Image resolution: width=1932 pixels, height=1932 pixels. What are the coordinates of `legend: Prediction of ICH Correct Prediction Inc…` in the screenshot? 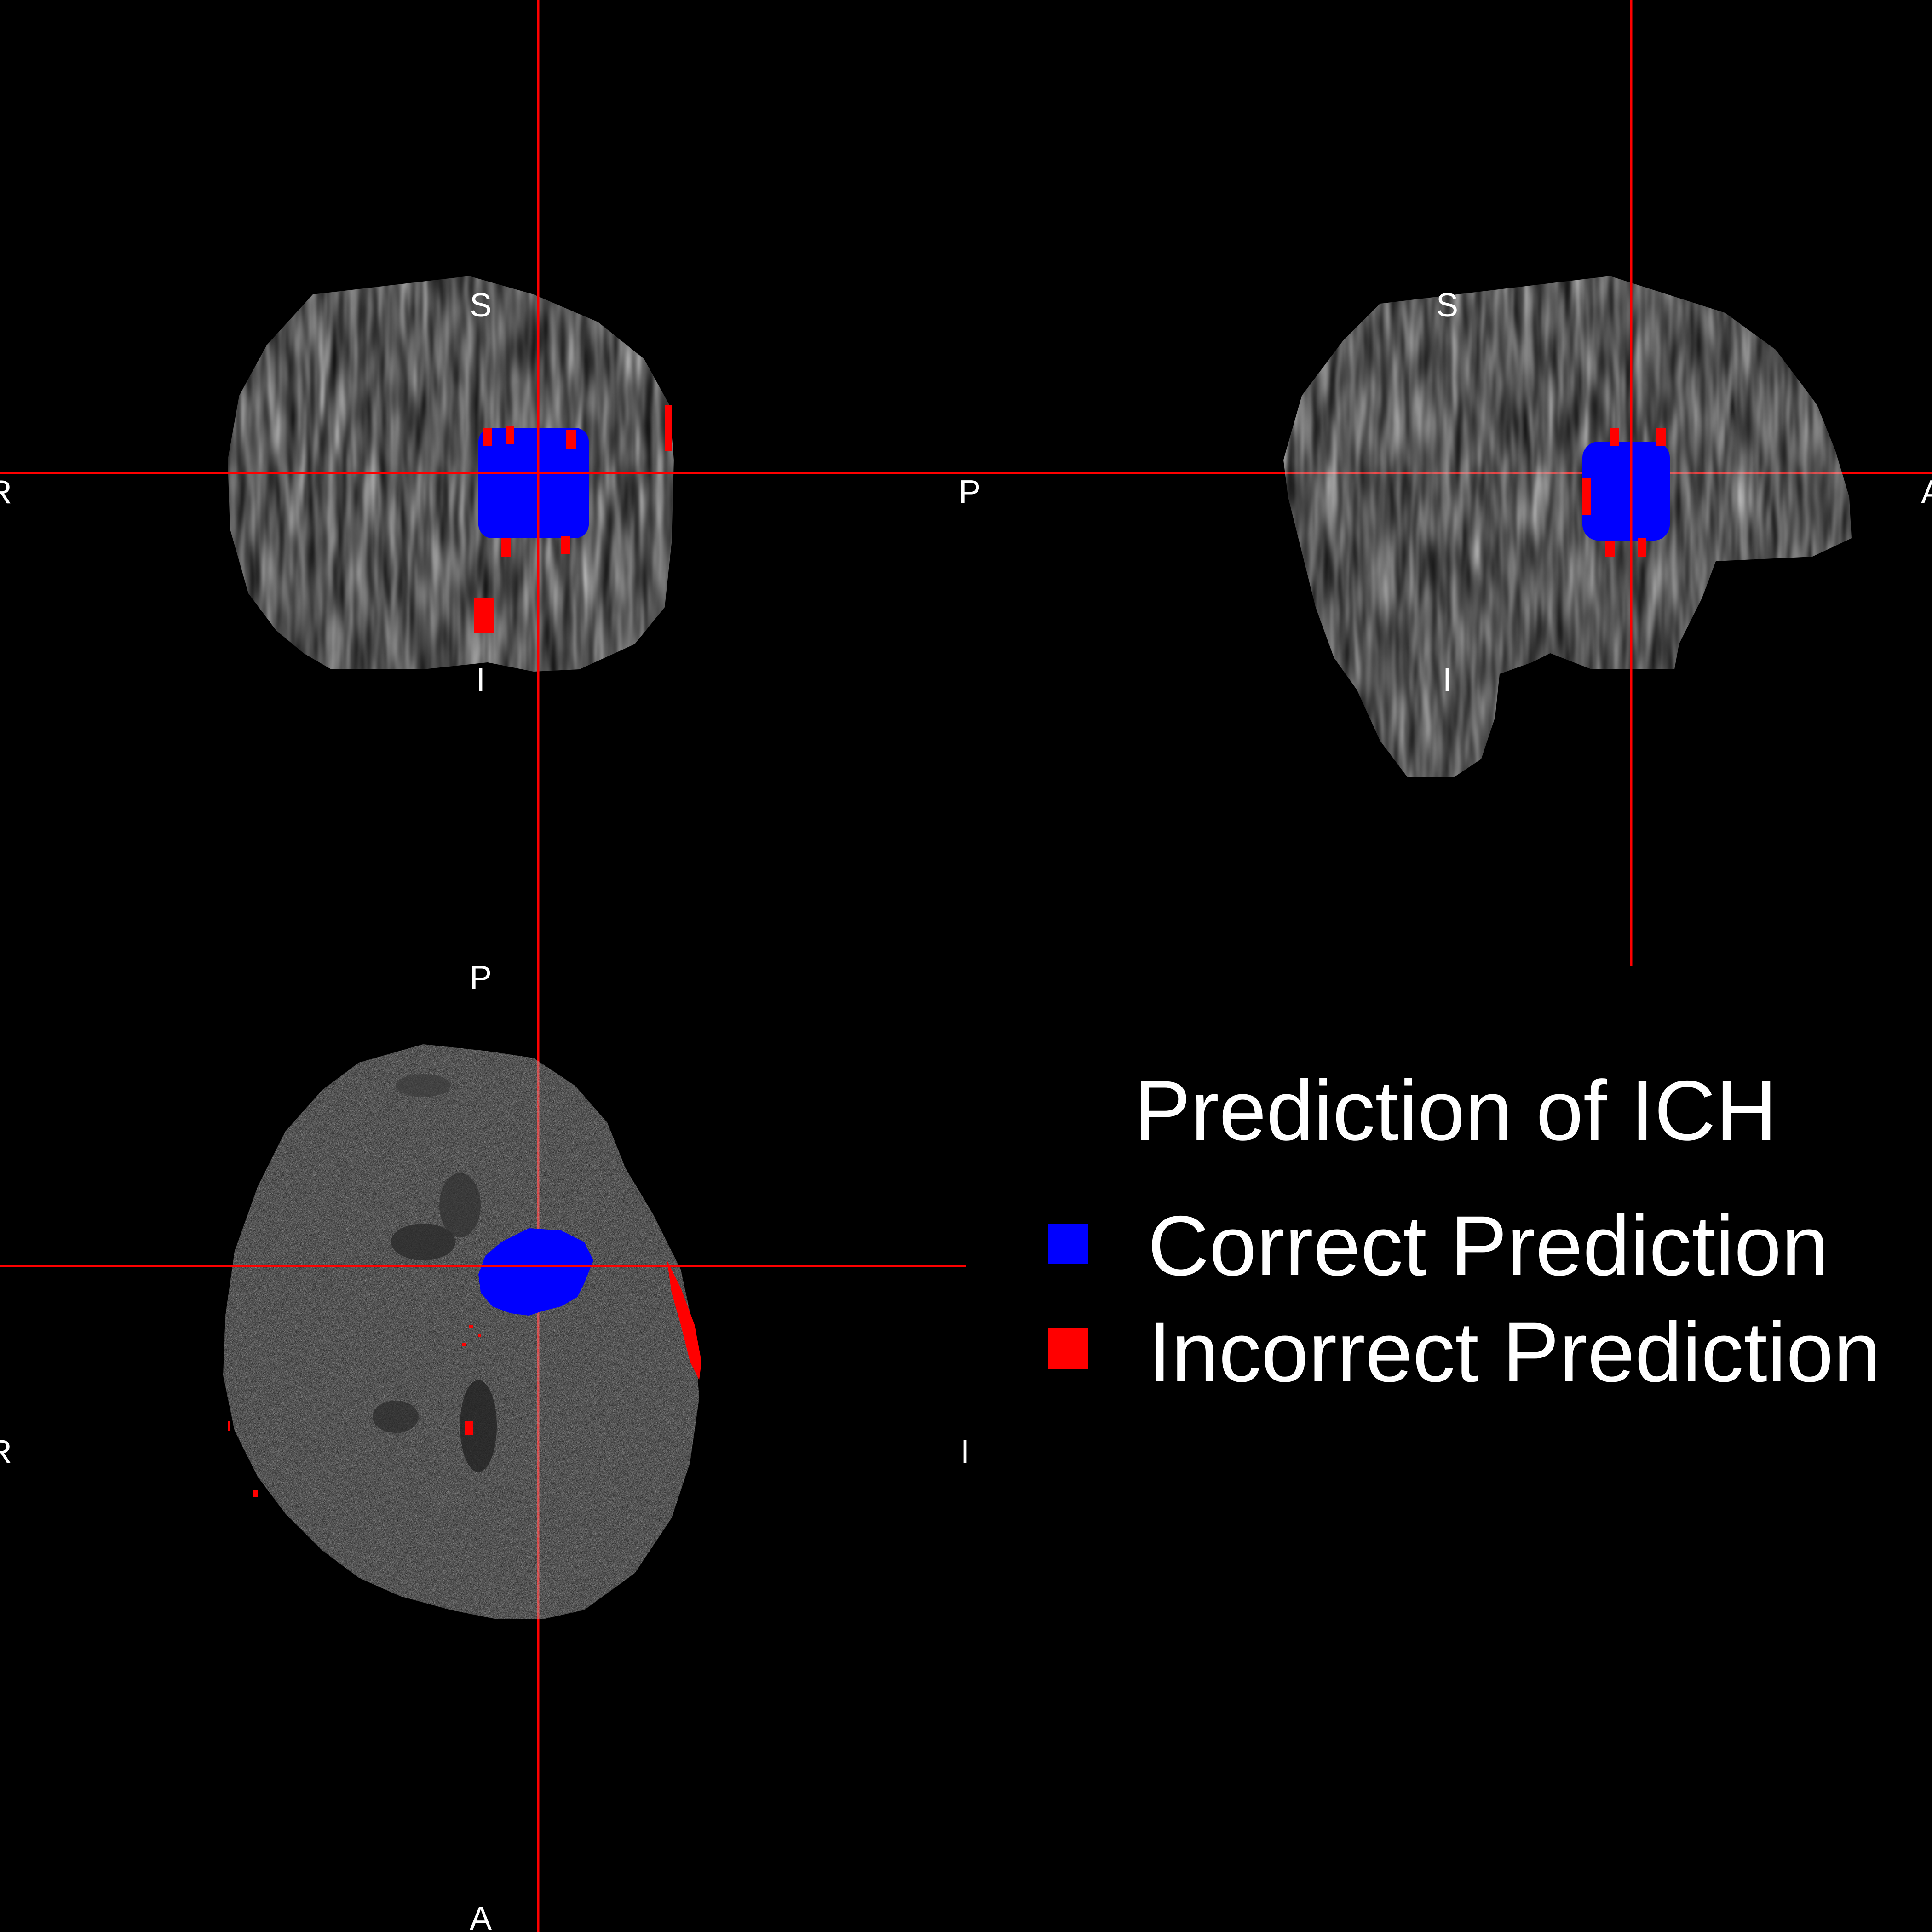 It's located at (1464, 1232).